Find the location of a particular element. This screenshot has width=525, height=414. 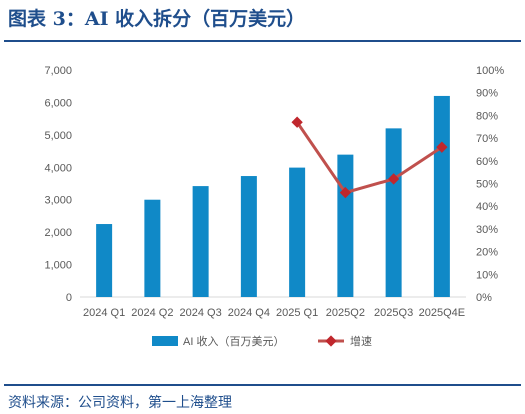

bar-2024-Q2 is located at coordinates (152, 248).